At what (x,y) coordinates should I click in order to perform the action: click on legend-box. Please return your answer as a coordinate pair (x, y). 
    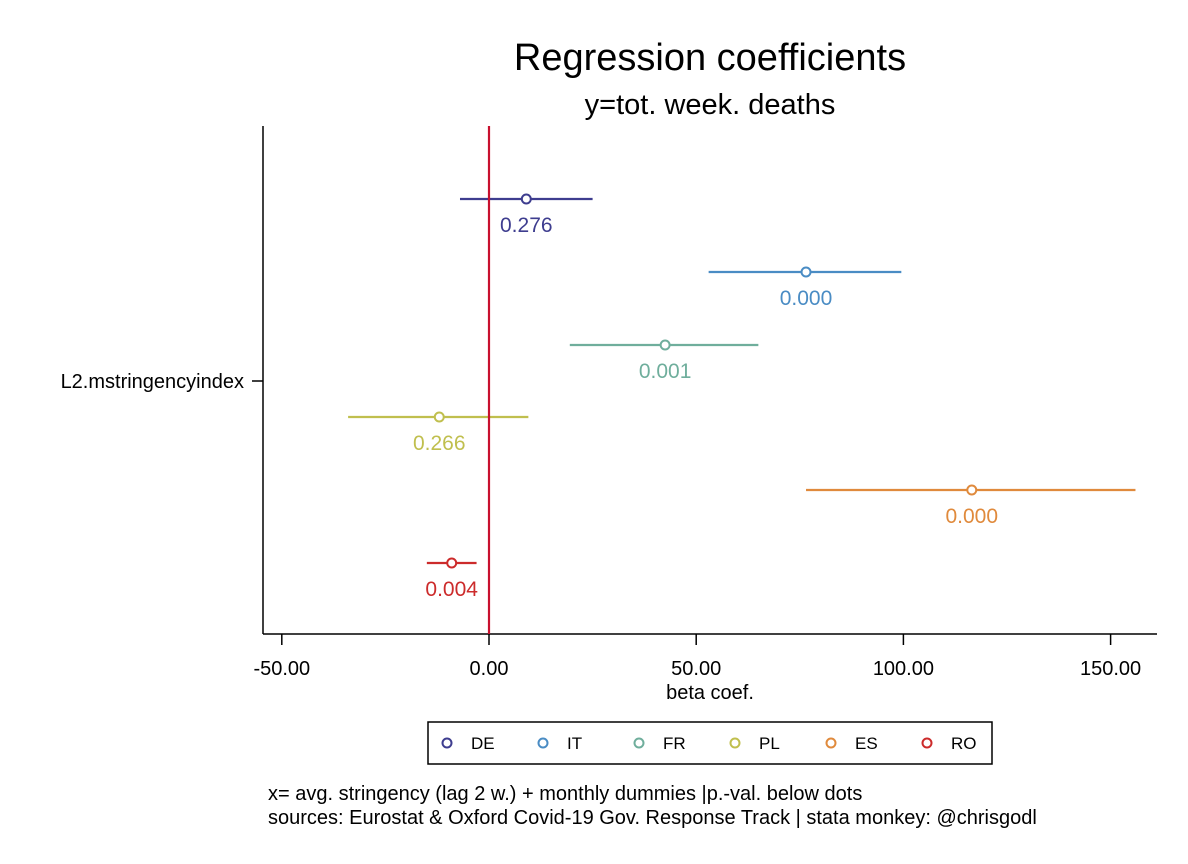
    Looking at the image, I should click on (710, 743).